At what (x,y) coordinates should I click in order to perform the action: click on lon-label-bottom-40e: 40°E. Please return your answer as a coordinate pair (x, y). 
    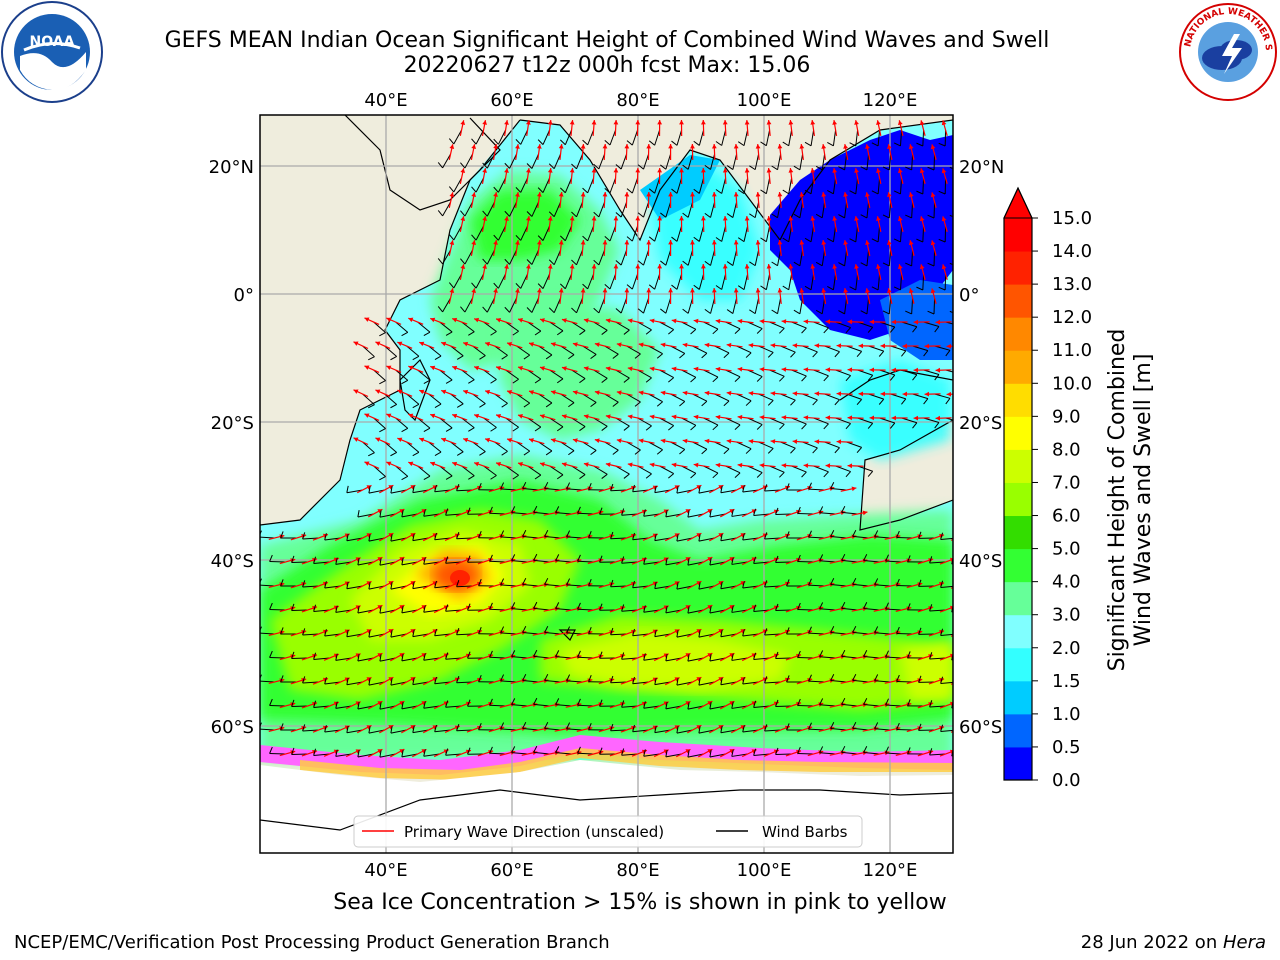
    Looking at the image, I should click on (385, 870).